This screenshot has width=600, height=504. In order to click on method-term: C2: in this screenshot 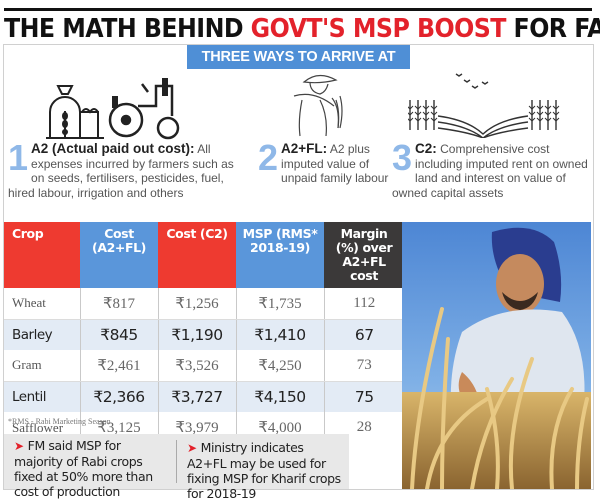, I will do `click(426, 148)`.